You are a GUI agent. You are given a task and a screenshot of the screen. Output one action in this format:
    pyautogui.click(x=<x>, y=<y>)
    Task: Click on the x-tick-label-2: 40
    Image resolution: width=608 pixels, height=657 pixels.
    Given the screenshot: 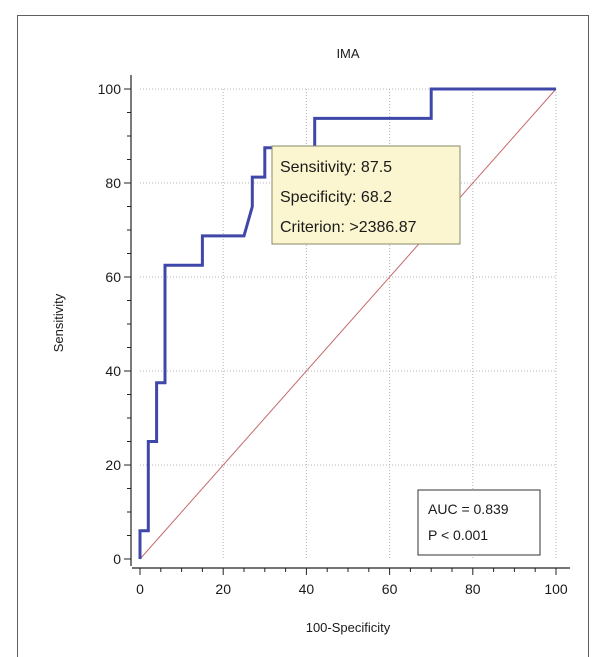 What is the action you would take?
    pyautogui.click(x=307, y=589)
    